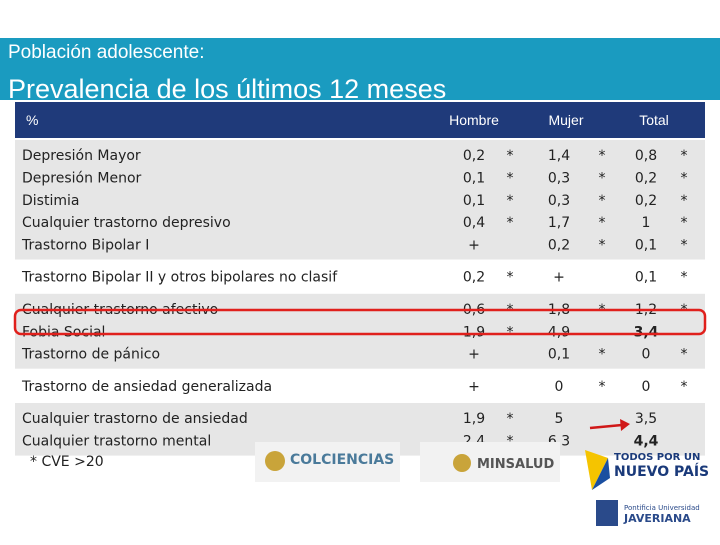 The image size is (720, 545). I want to click on row-label: Trastorno de pánico, so click(90, 355).